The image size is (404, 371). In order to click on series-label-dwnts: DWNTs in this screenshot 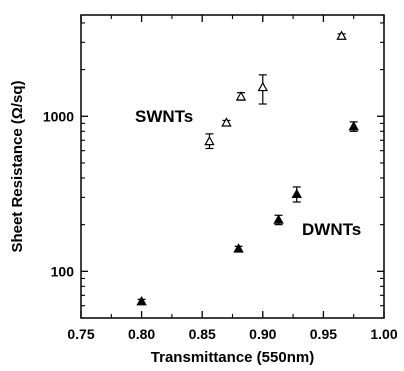, I will do `click(331, 229)`.